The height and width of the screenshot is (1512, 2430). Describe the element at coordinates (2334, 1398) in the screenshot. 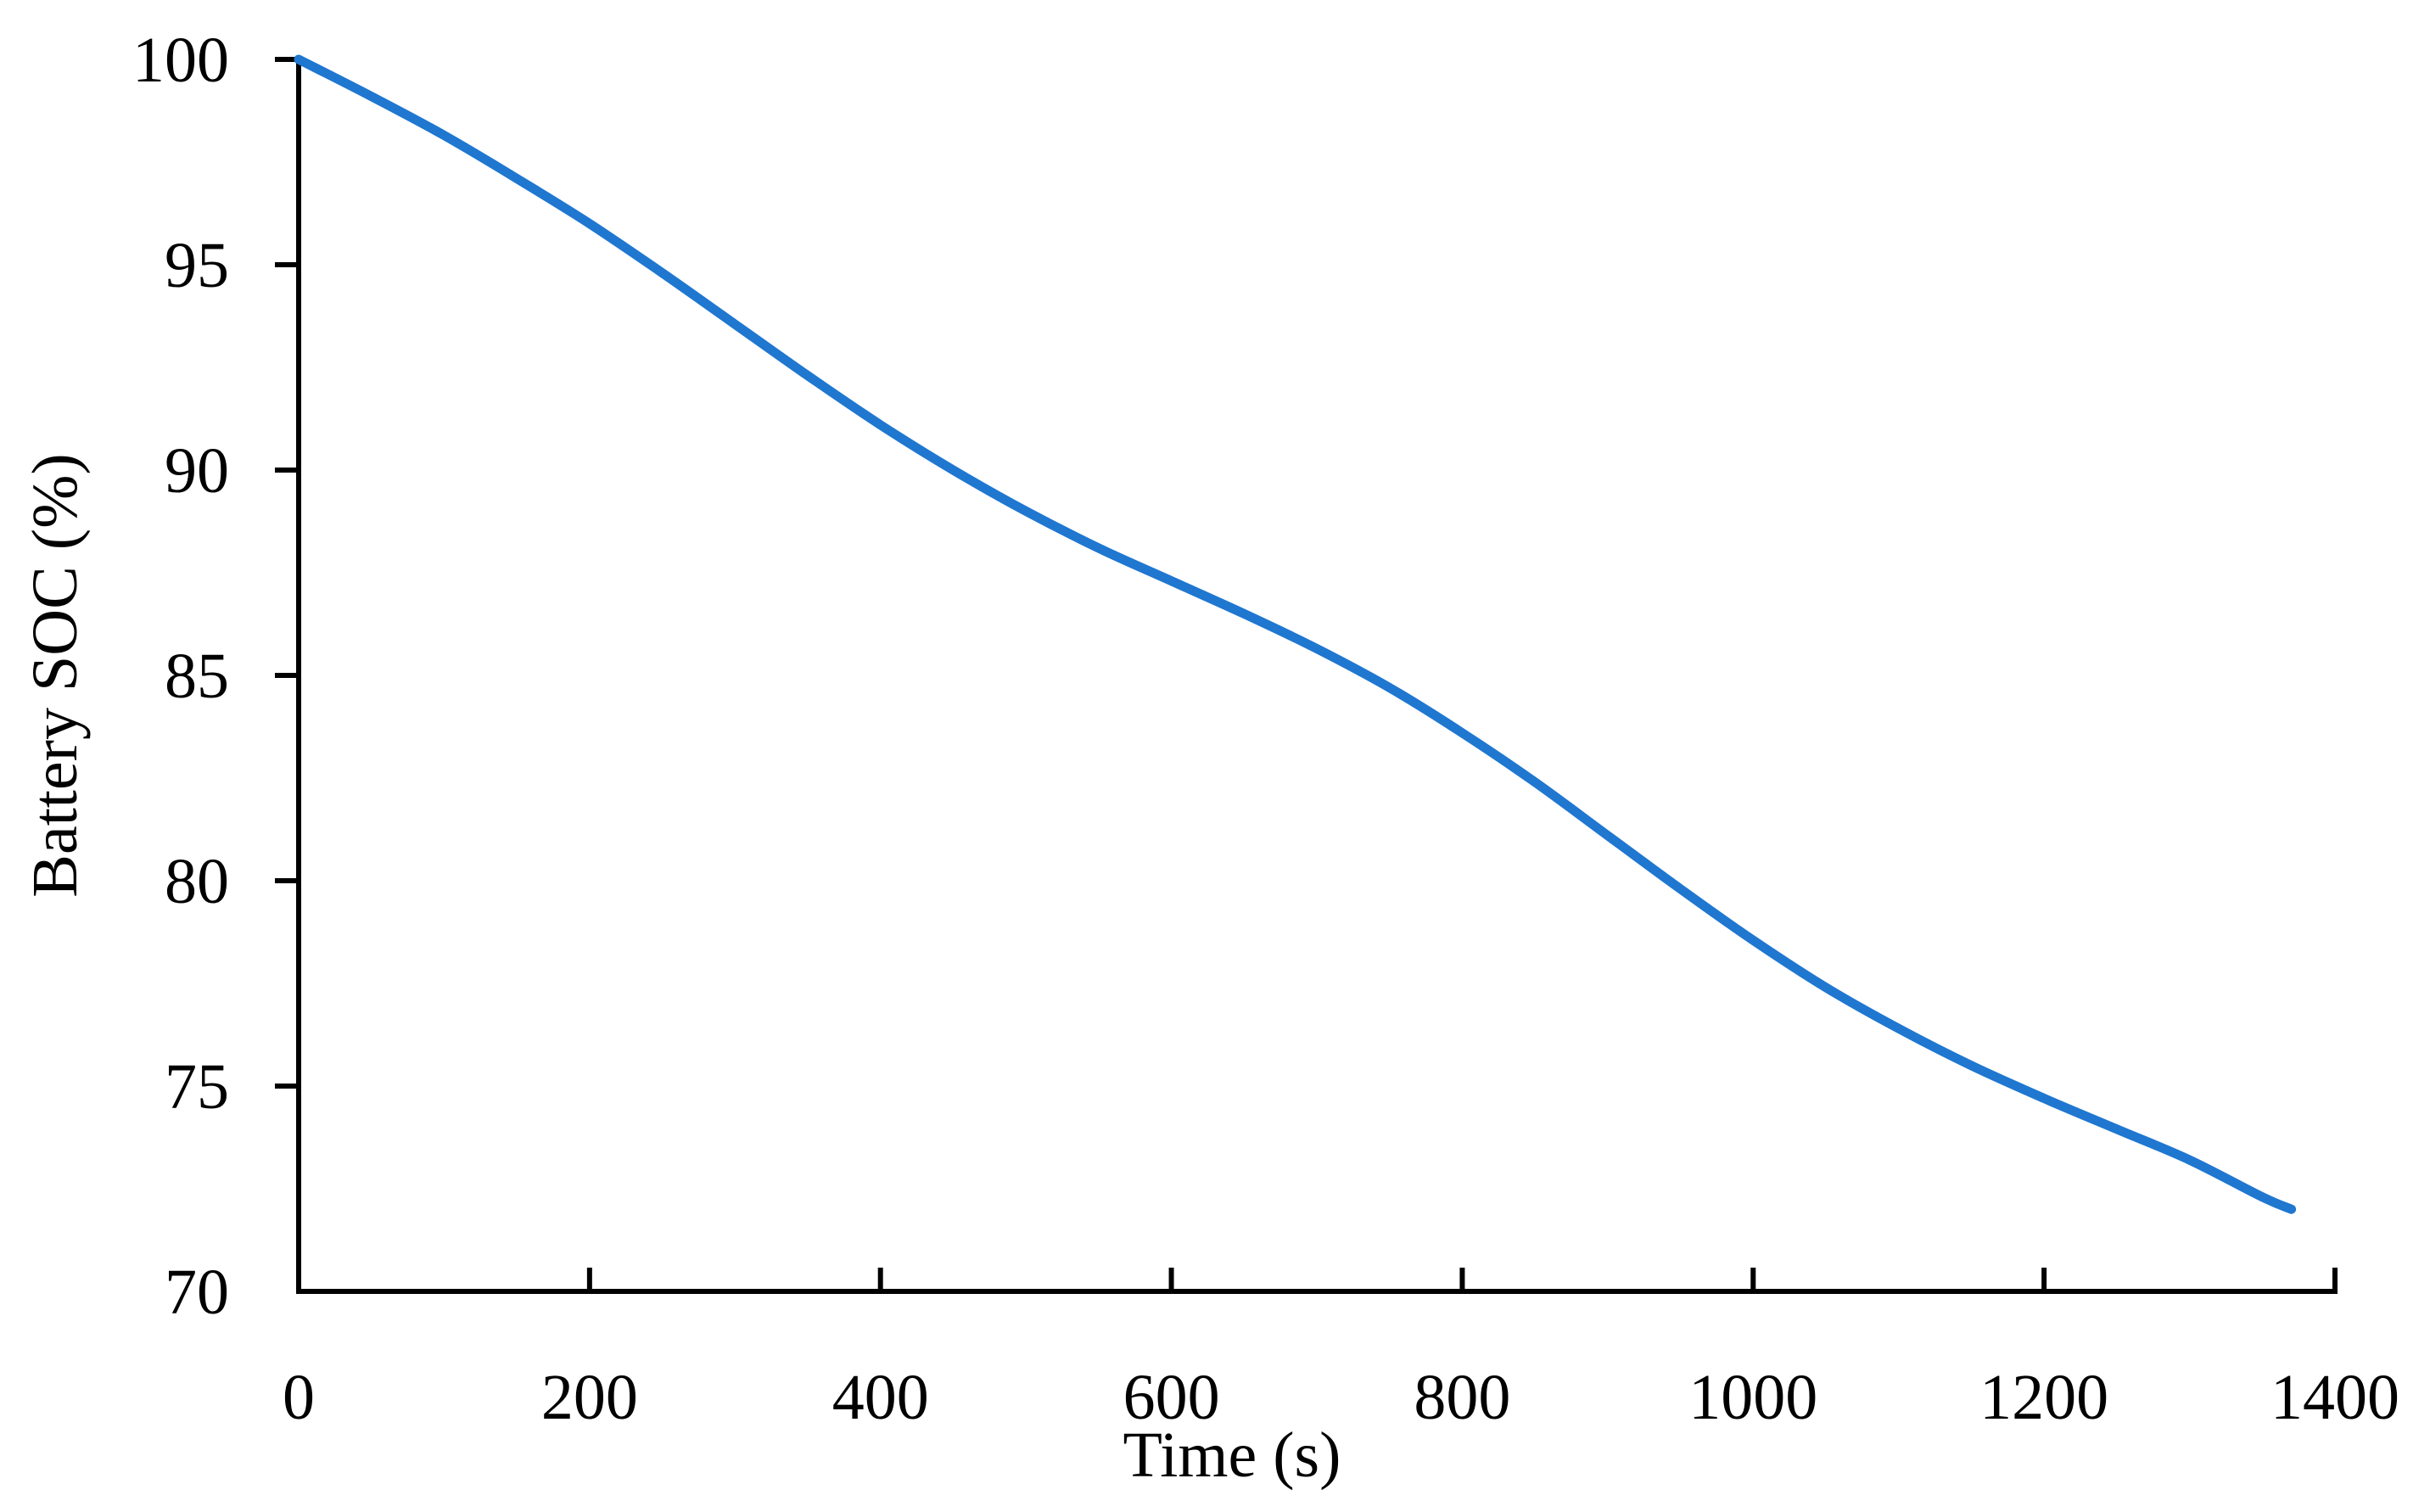

I see `x-tick-label: 1400` at that location.